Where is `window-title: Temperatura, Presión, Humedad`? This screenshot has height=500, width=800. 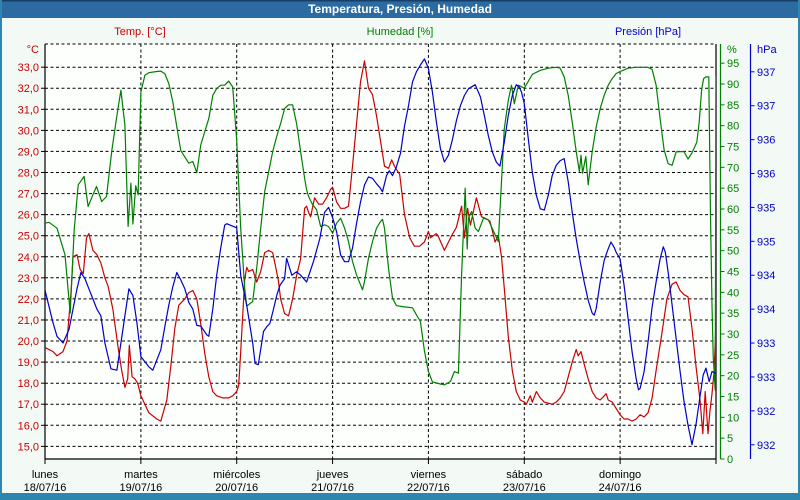
window-title: Temperatura, Presión, Humedad is located at coordinates (400, 9).